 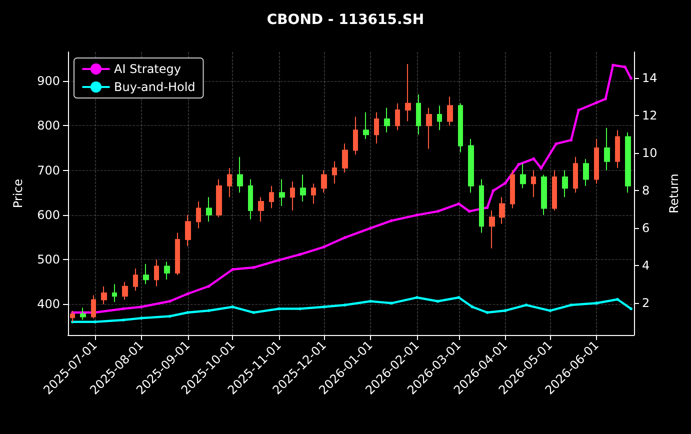 I want to click on y2-axis-title: Return, so click(x=674, y=194).